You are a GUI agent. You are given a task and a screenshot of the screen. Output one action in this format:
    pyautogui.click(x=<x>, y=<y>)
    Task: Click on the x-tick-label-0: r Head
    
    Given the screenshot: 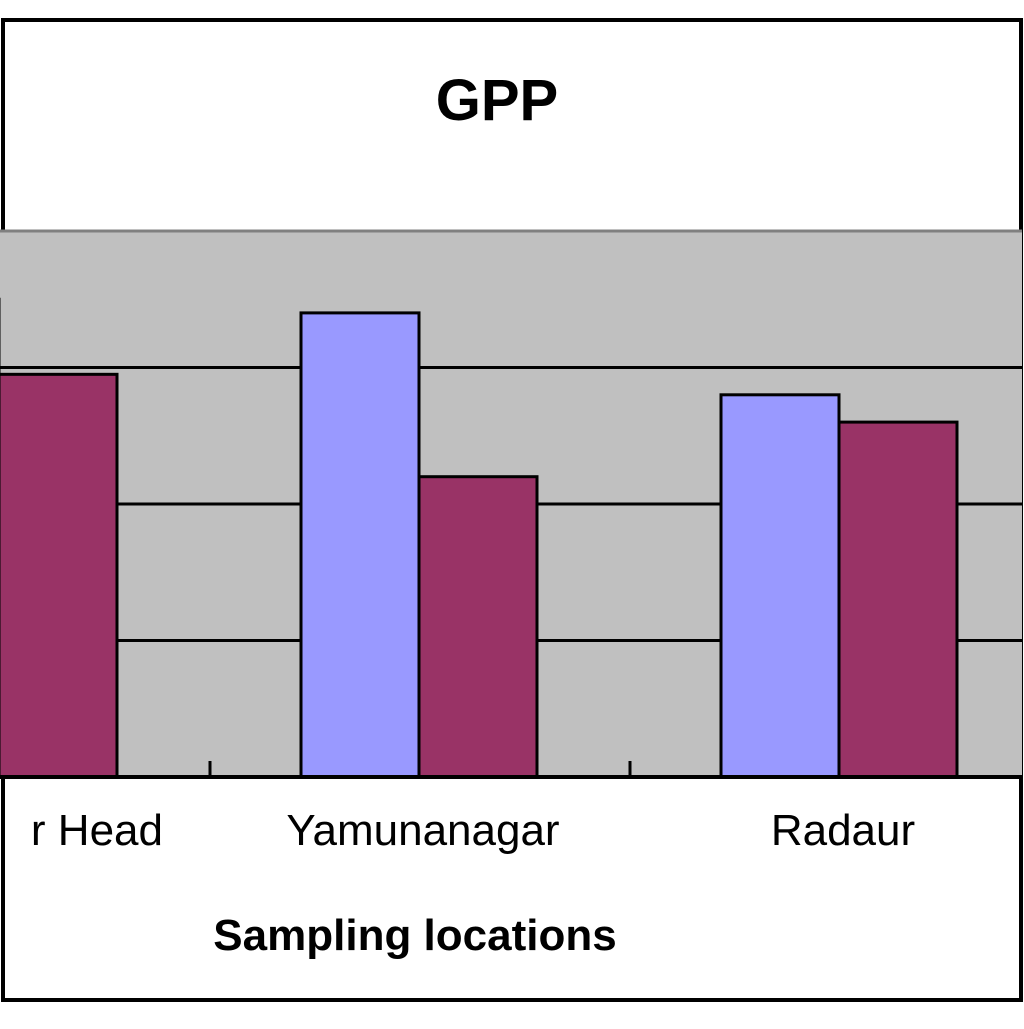 What is the action you would take?
    pyautogui.click(x=97, y=830)
    